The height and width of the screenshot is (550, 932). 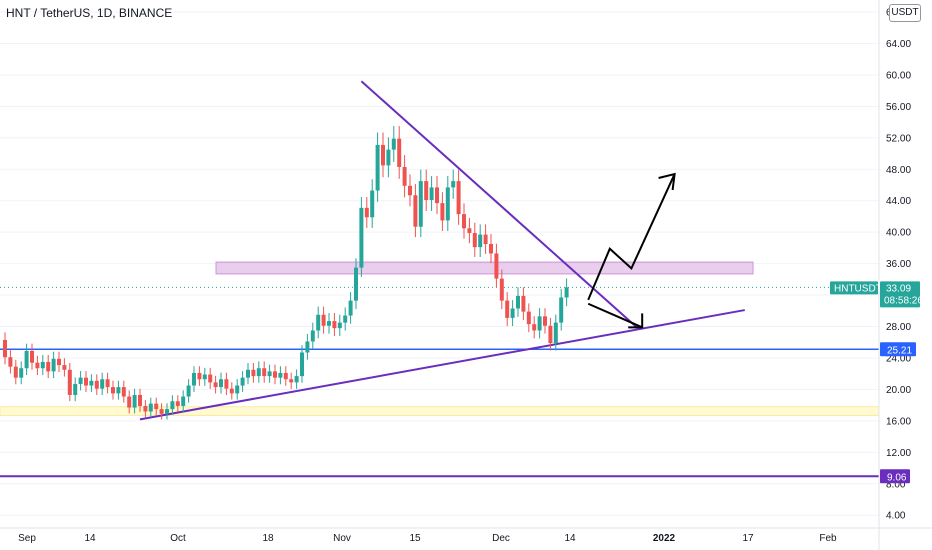 What do you see at coordinates (748, 538) in the screenshot?
I see `x-tick-label: 17` at bounding box center [748, 538].